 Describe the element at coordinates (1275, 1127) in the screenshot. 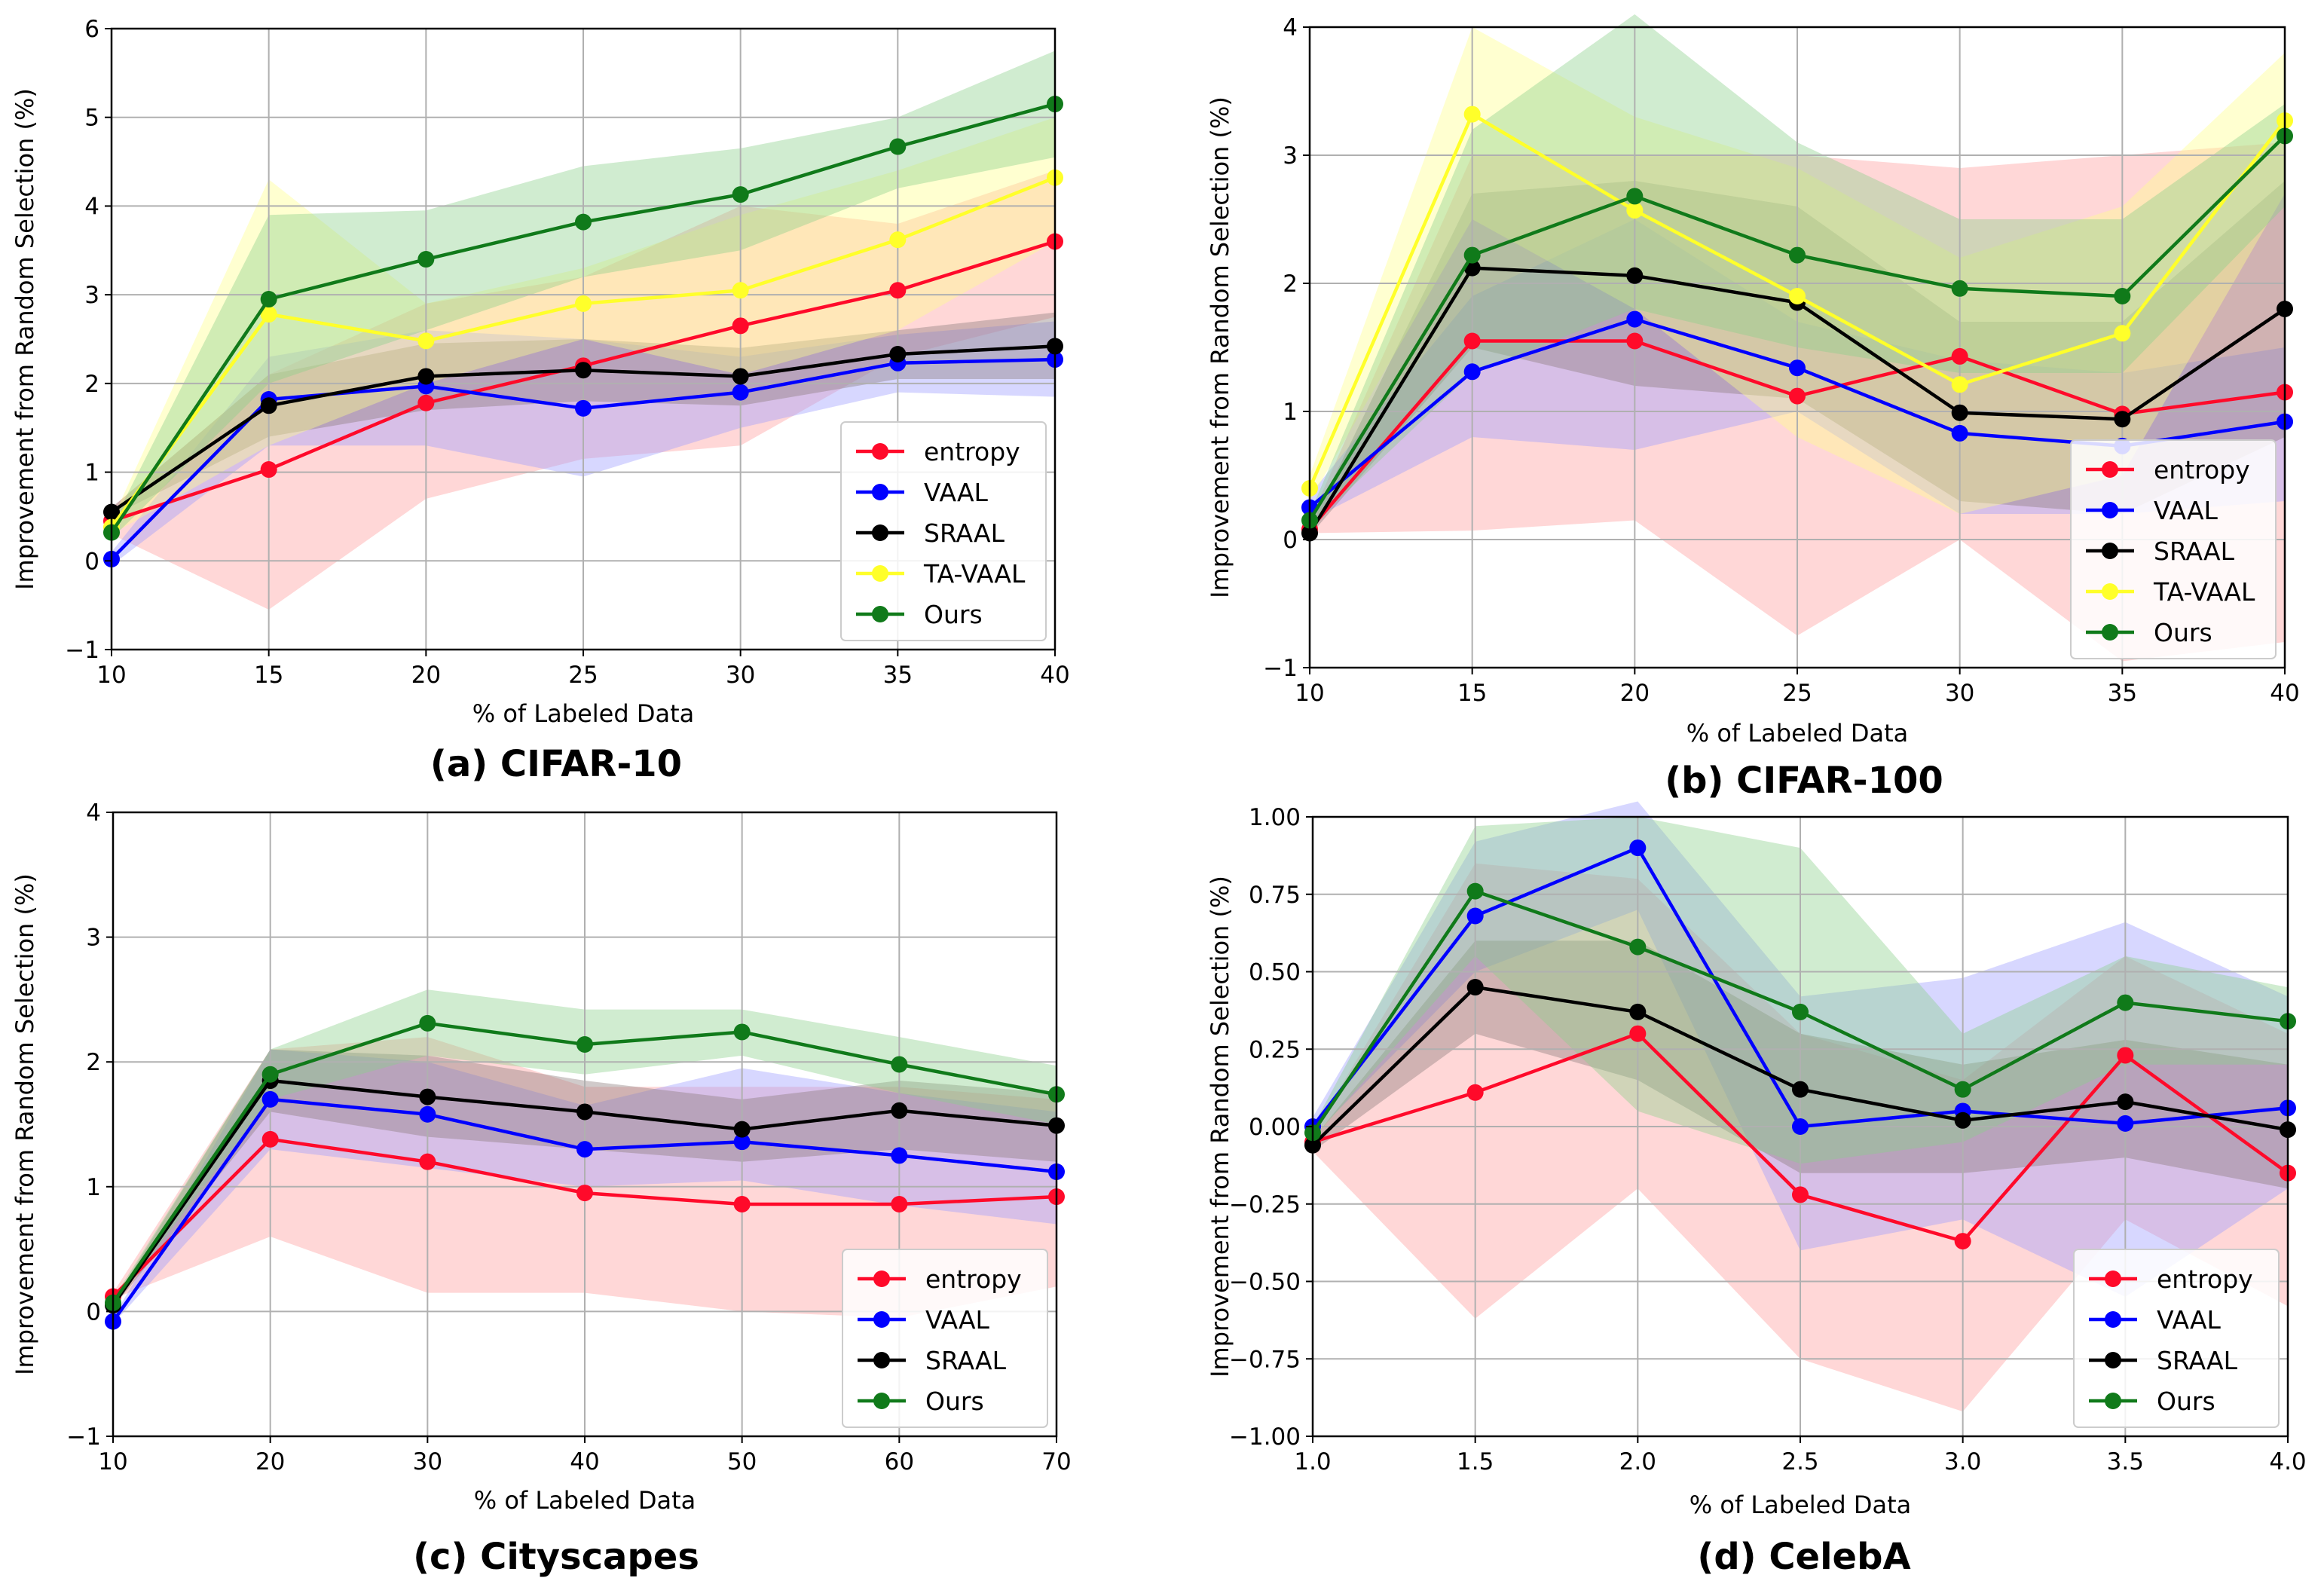

I see `y-tick-label: 0.00` at that location.